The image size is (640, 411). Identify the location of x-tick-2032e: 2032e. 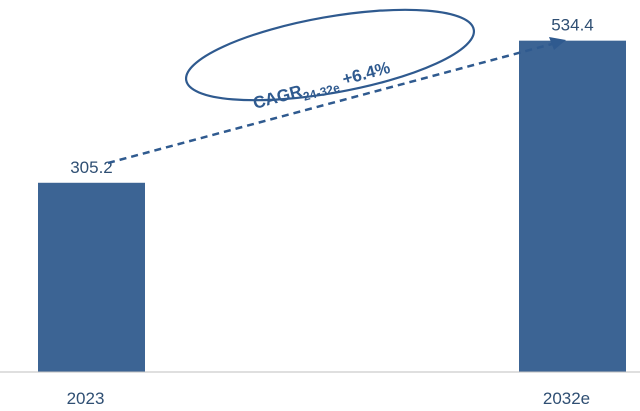
(566, 398).